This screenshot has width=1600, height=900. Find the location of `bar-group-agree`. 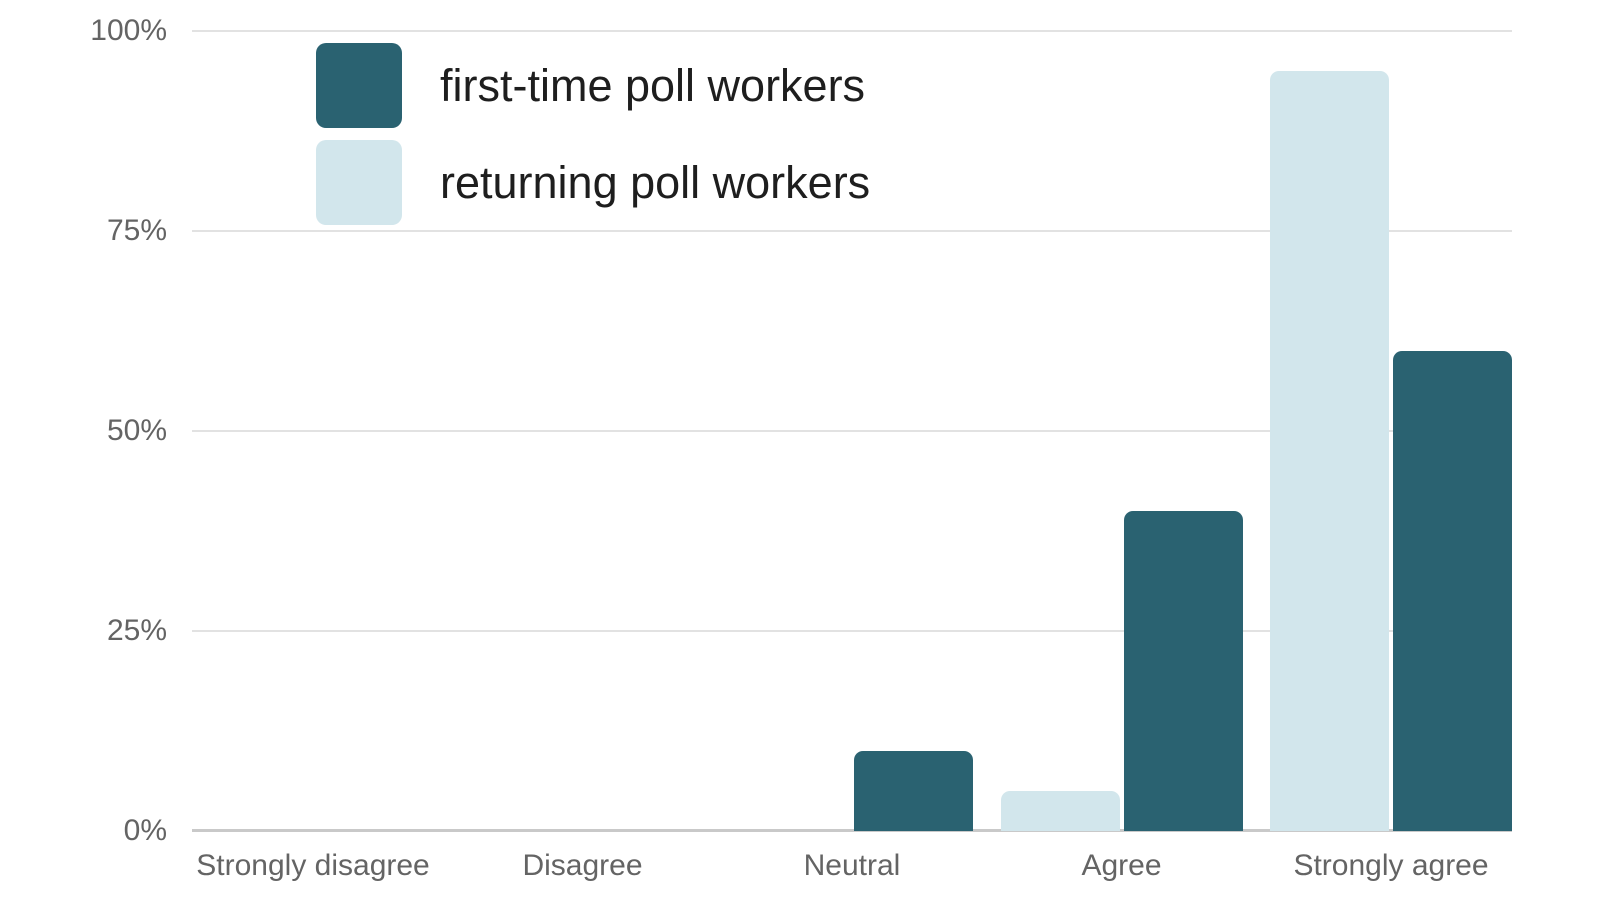

bar-group-agree is located at coordinates (1121, 431).